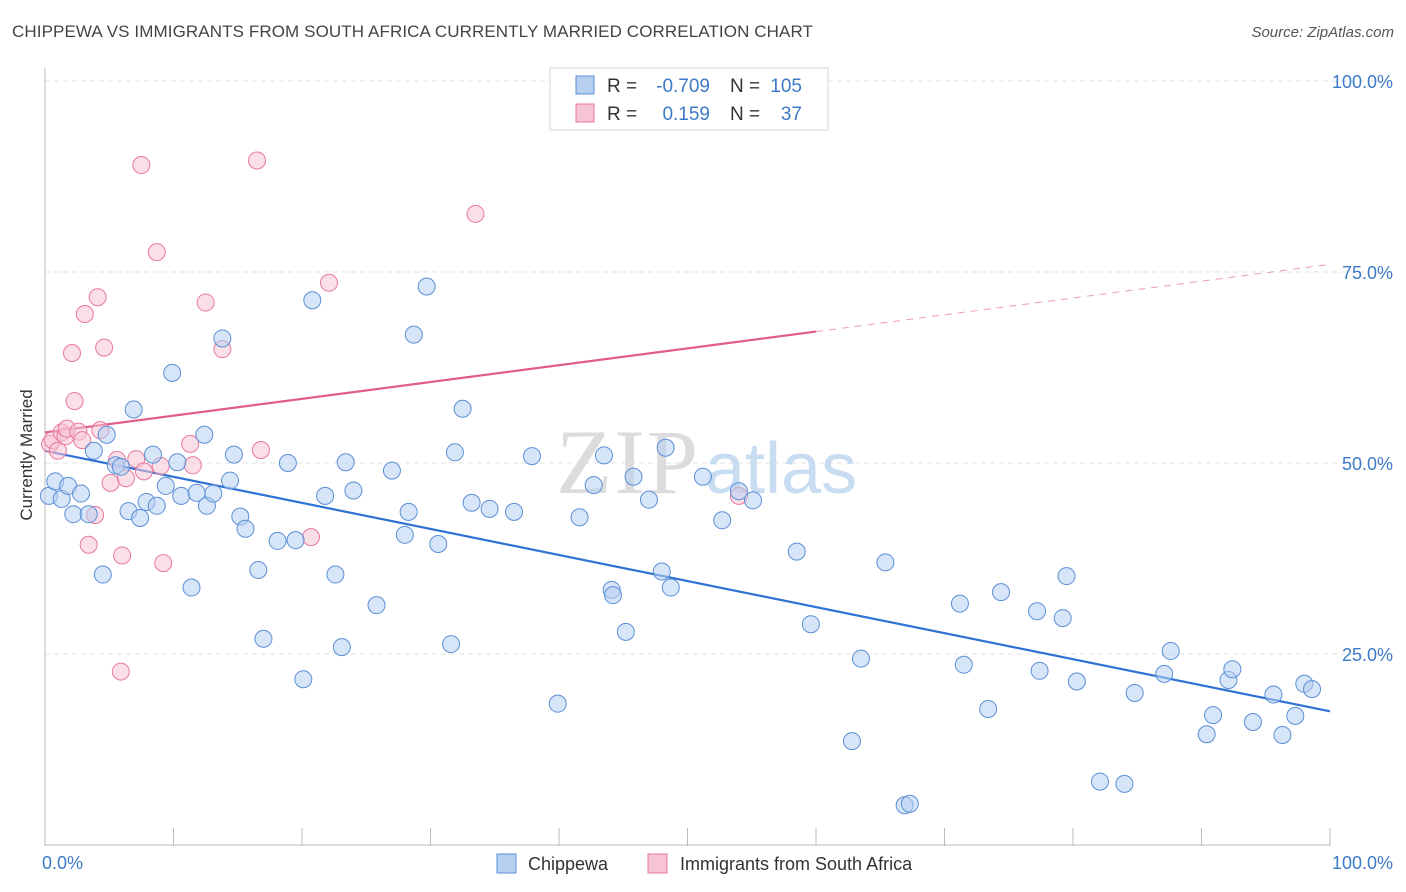 This screenshot has height=892, width=1406. I want to click on bottom-legend: Chippewa Immigrants from South Africa, so click(704, 863).